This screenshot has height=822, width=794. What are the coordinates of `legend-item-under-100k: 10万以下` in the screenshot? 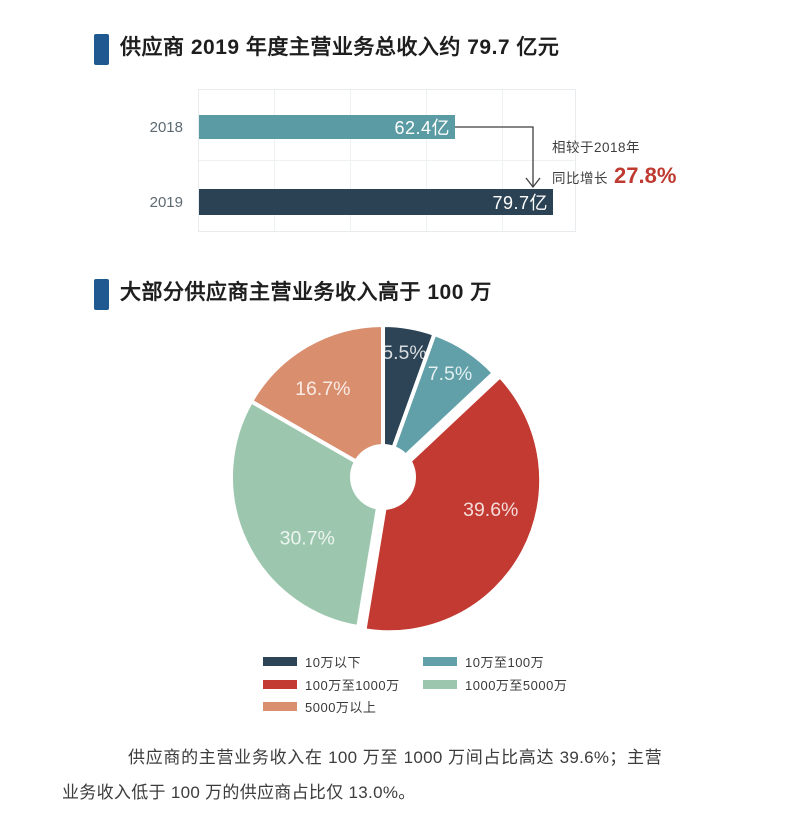 It's located at (312, 662).